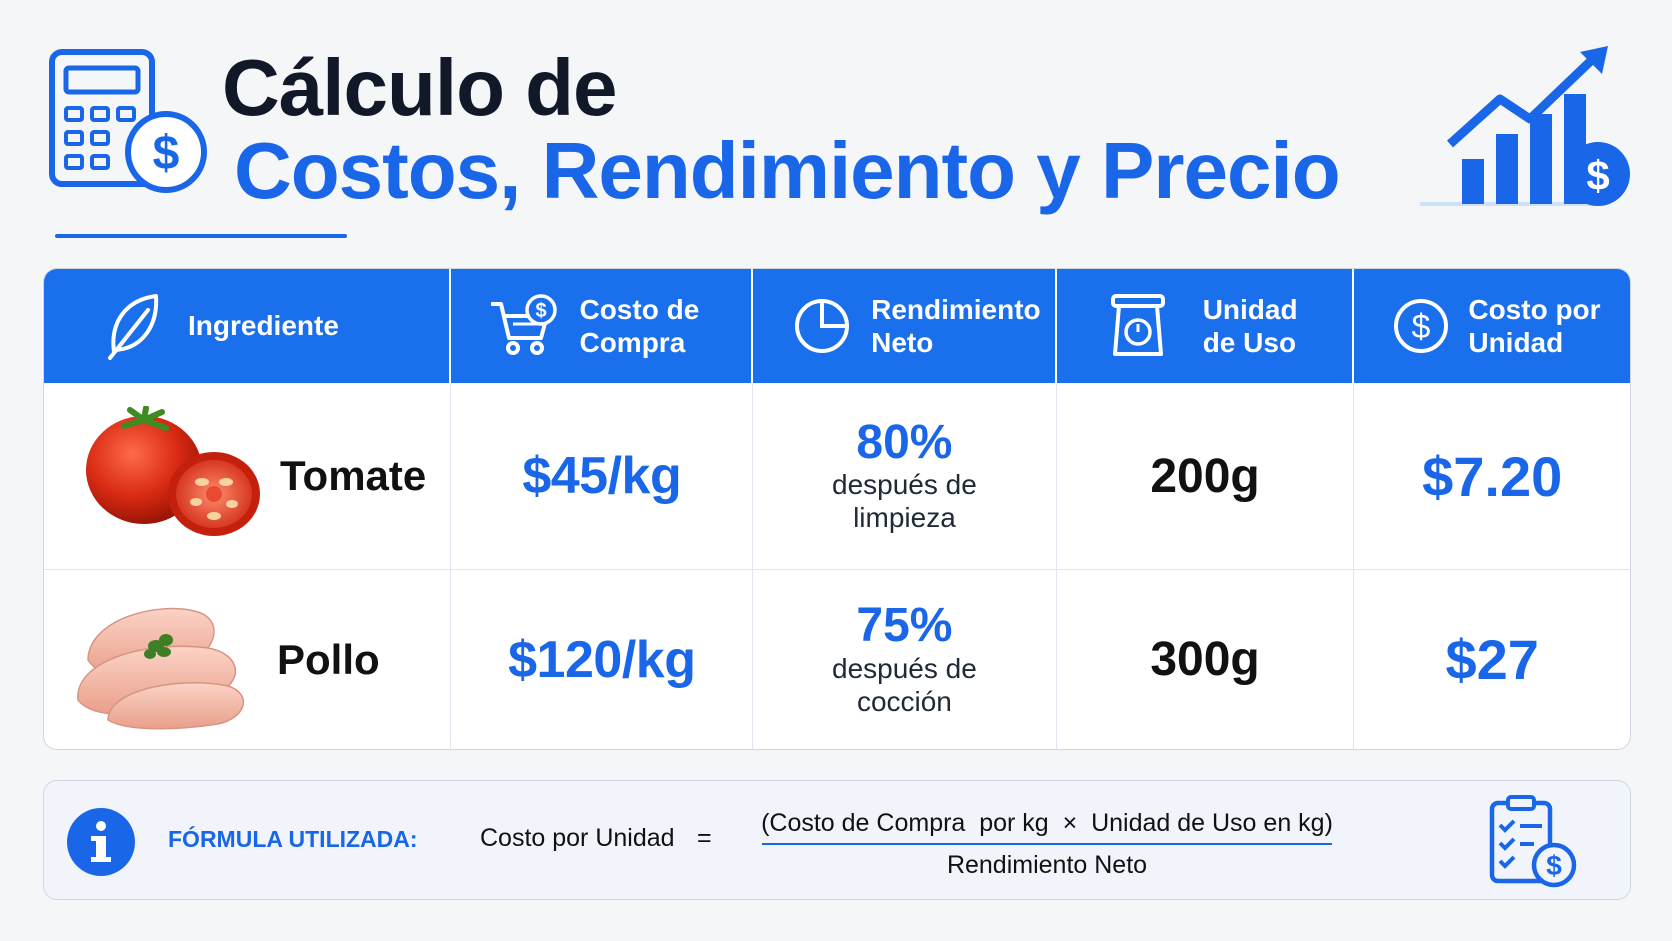  Describe the element at coordinates (201, 236) in the screenshot. I see `title-underline` at that location.